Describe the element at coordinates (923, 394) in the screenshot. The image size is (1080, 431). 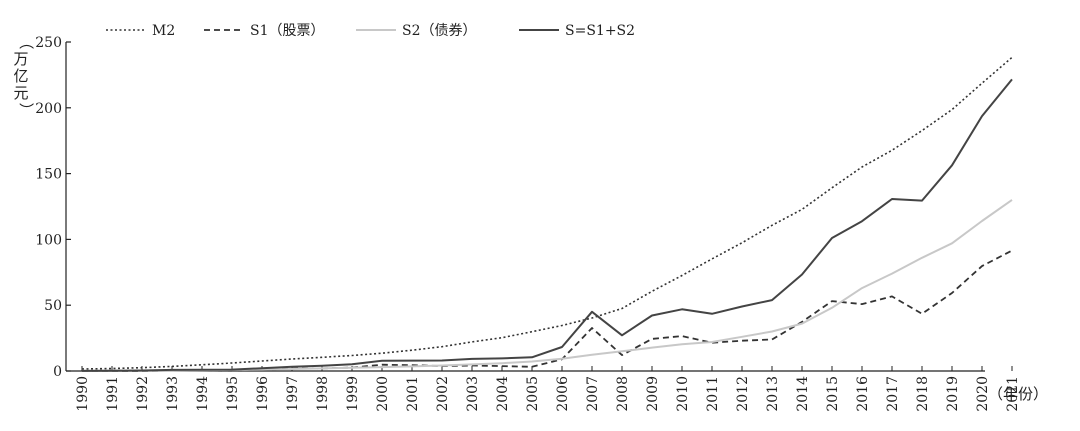
I see `x-tick-label: 2018` at that location.